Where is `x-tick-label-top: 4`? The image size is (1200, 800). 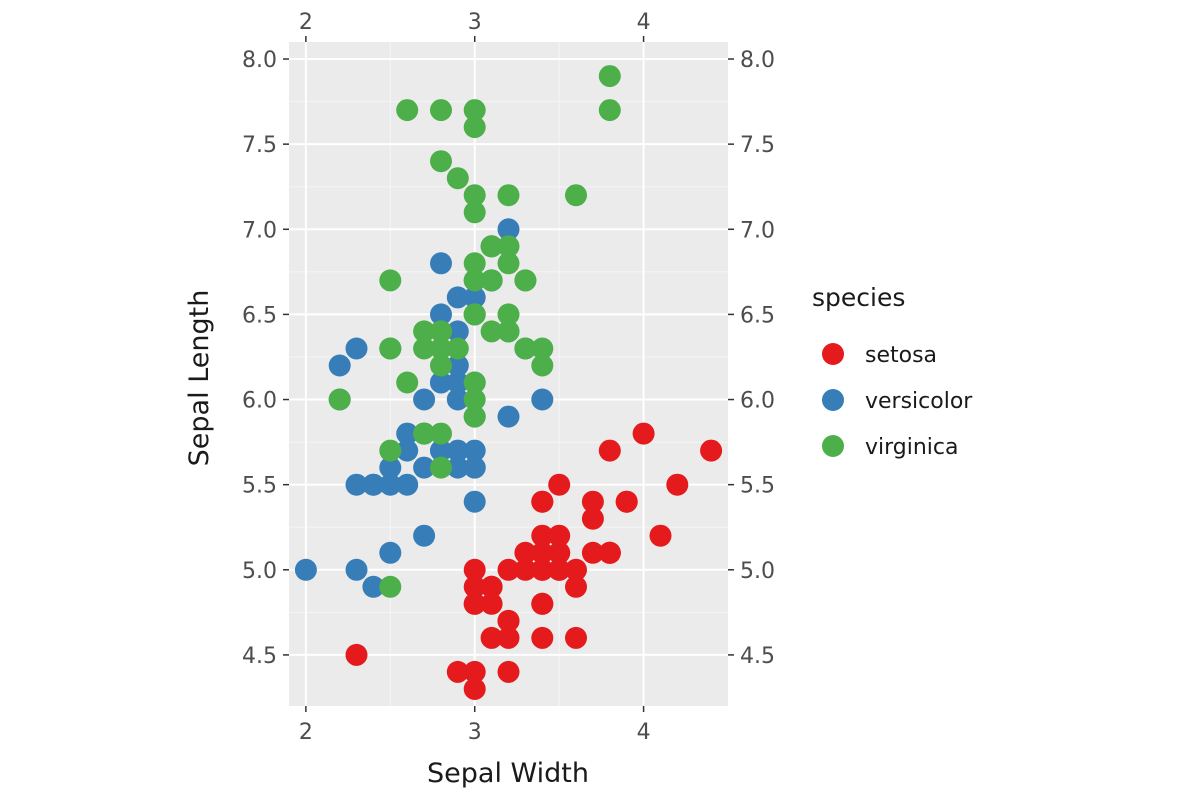
x-tick-label-top: 4 is located at coordinates (644, 22).